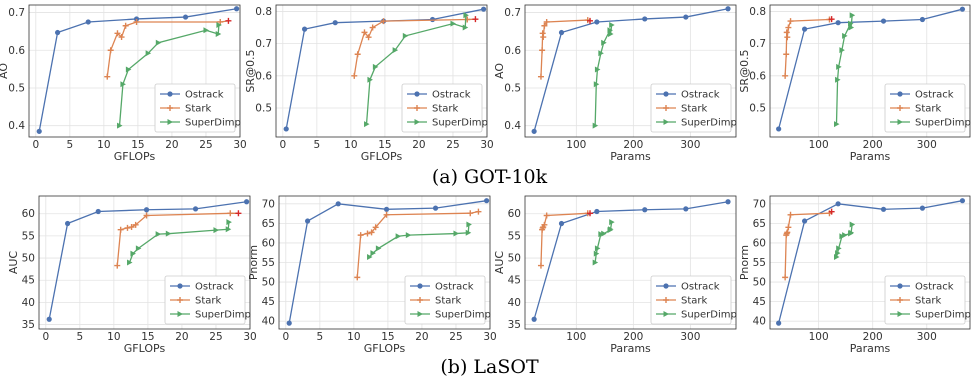 This screenshot has width=979, height=380. I want to click on x-axis-label: GFLOPs, so click(135, 156).